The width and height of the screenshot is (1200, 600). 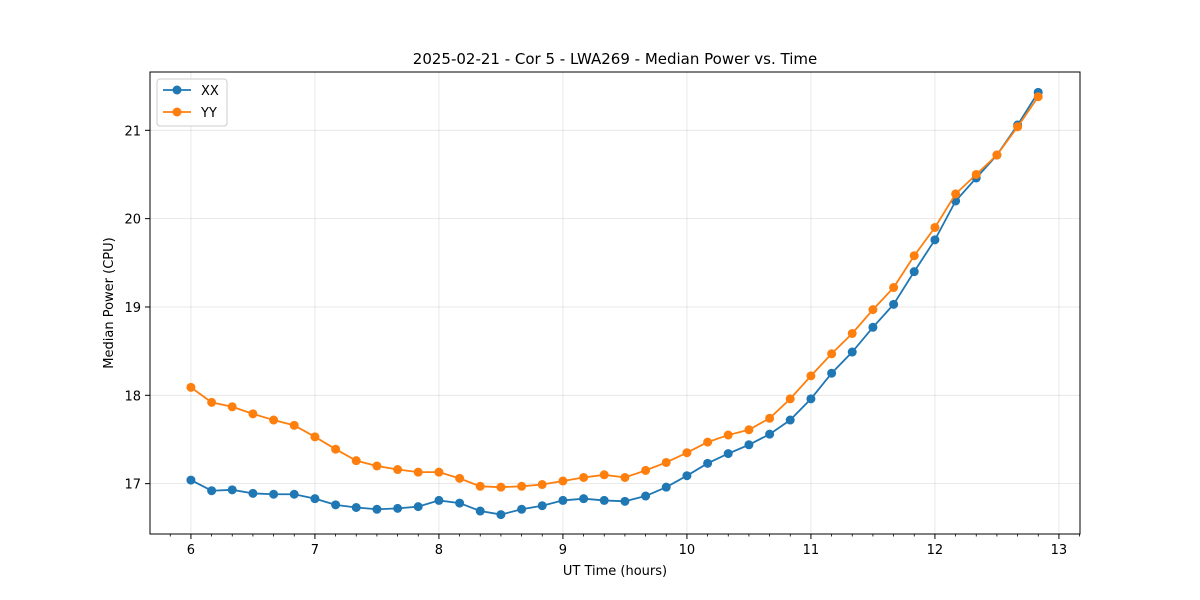 What do you see at coordinates (210, 91) in the screenshot?
I see `legend-label-xx: XX` at bounding box center [210, 91].